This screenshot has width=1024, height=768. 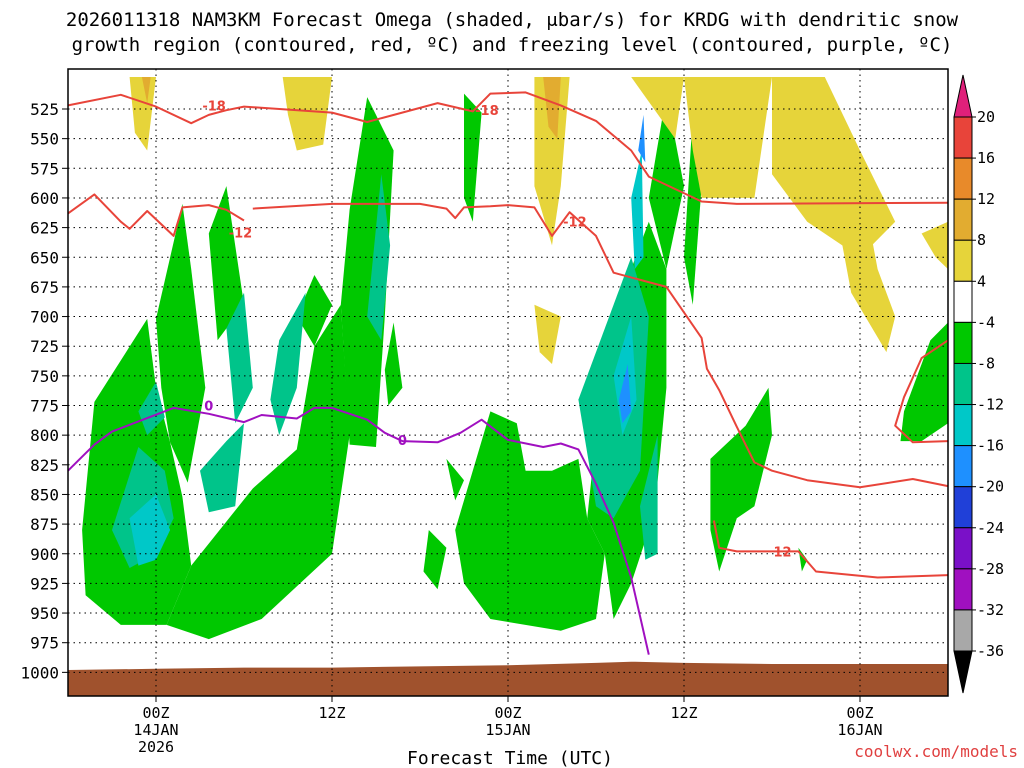 I want to click on omega-area--8to-12-3, so click(x=239, y=358).